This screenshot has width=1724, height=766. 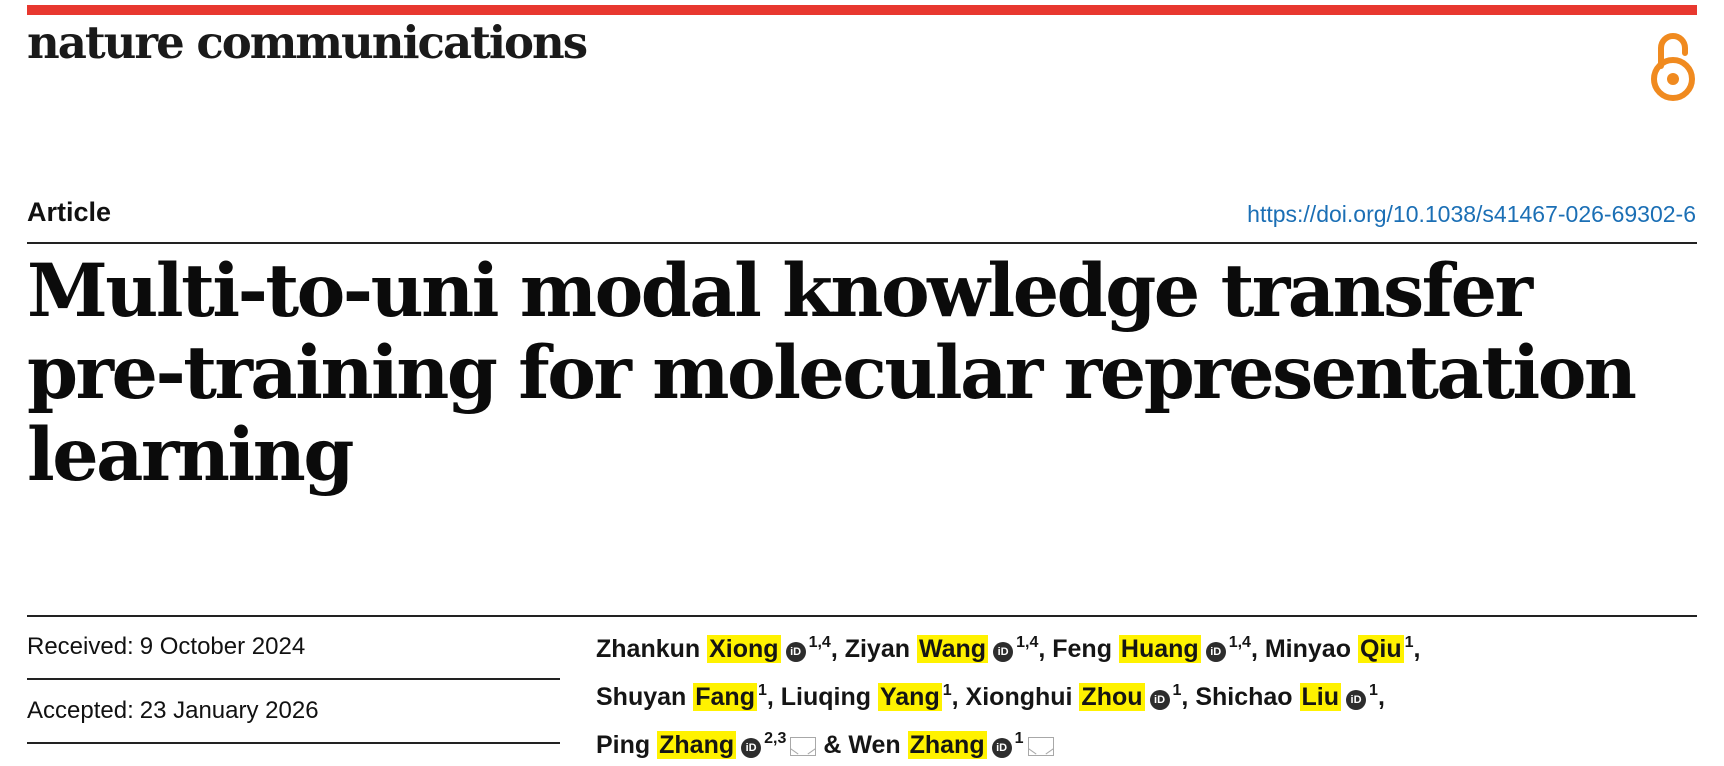 I want to click on author-family-name: Fang, so click(x=725, y=697).